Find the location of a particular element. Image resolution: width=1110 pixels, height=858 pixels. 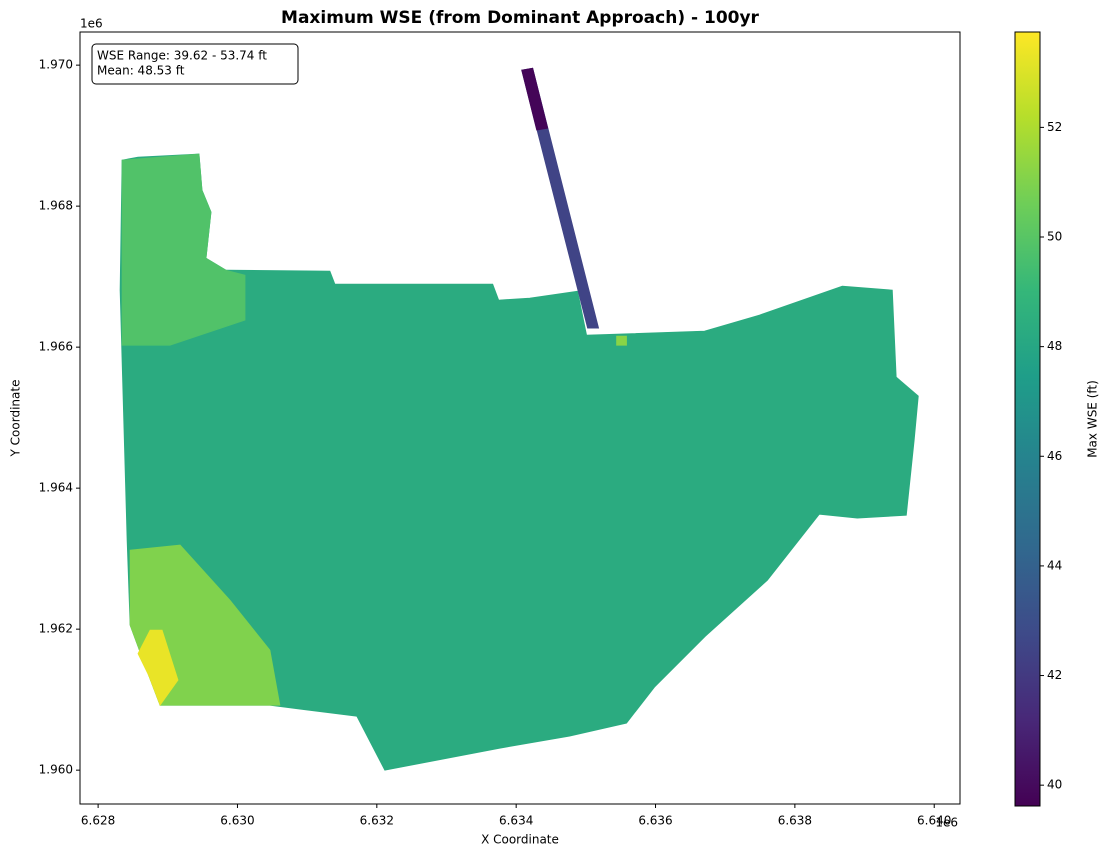

colorbar-tick-label: 44 is located at coordinates (1054, 565).